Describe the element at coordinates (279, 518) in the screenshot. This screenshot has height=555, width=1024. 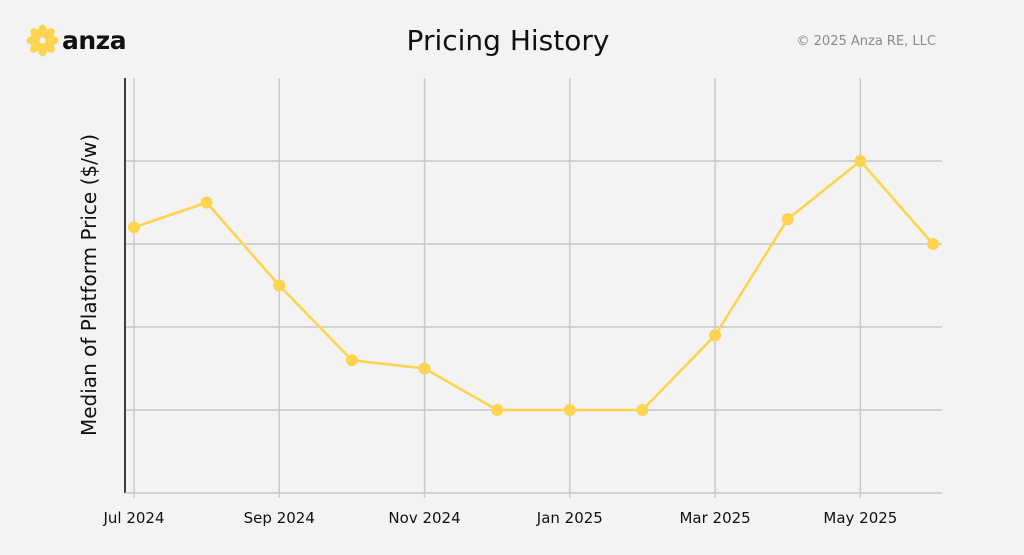
I see `x-tick-label: Sep 2024` at that location.